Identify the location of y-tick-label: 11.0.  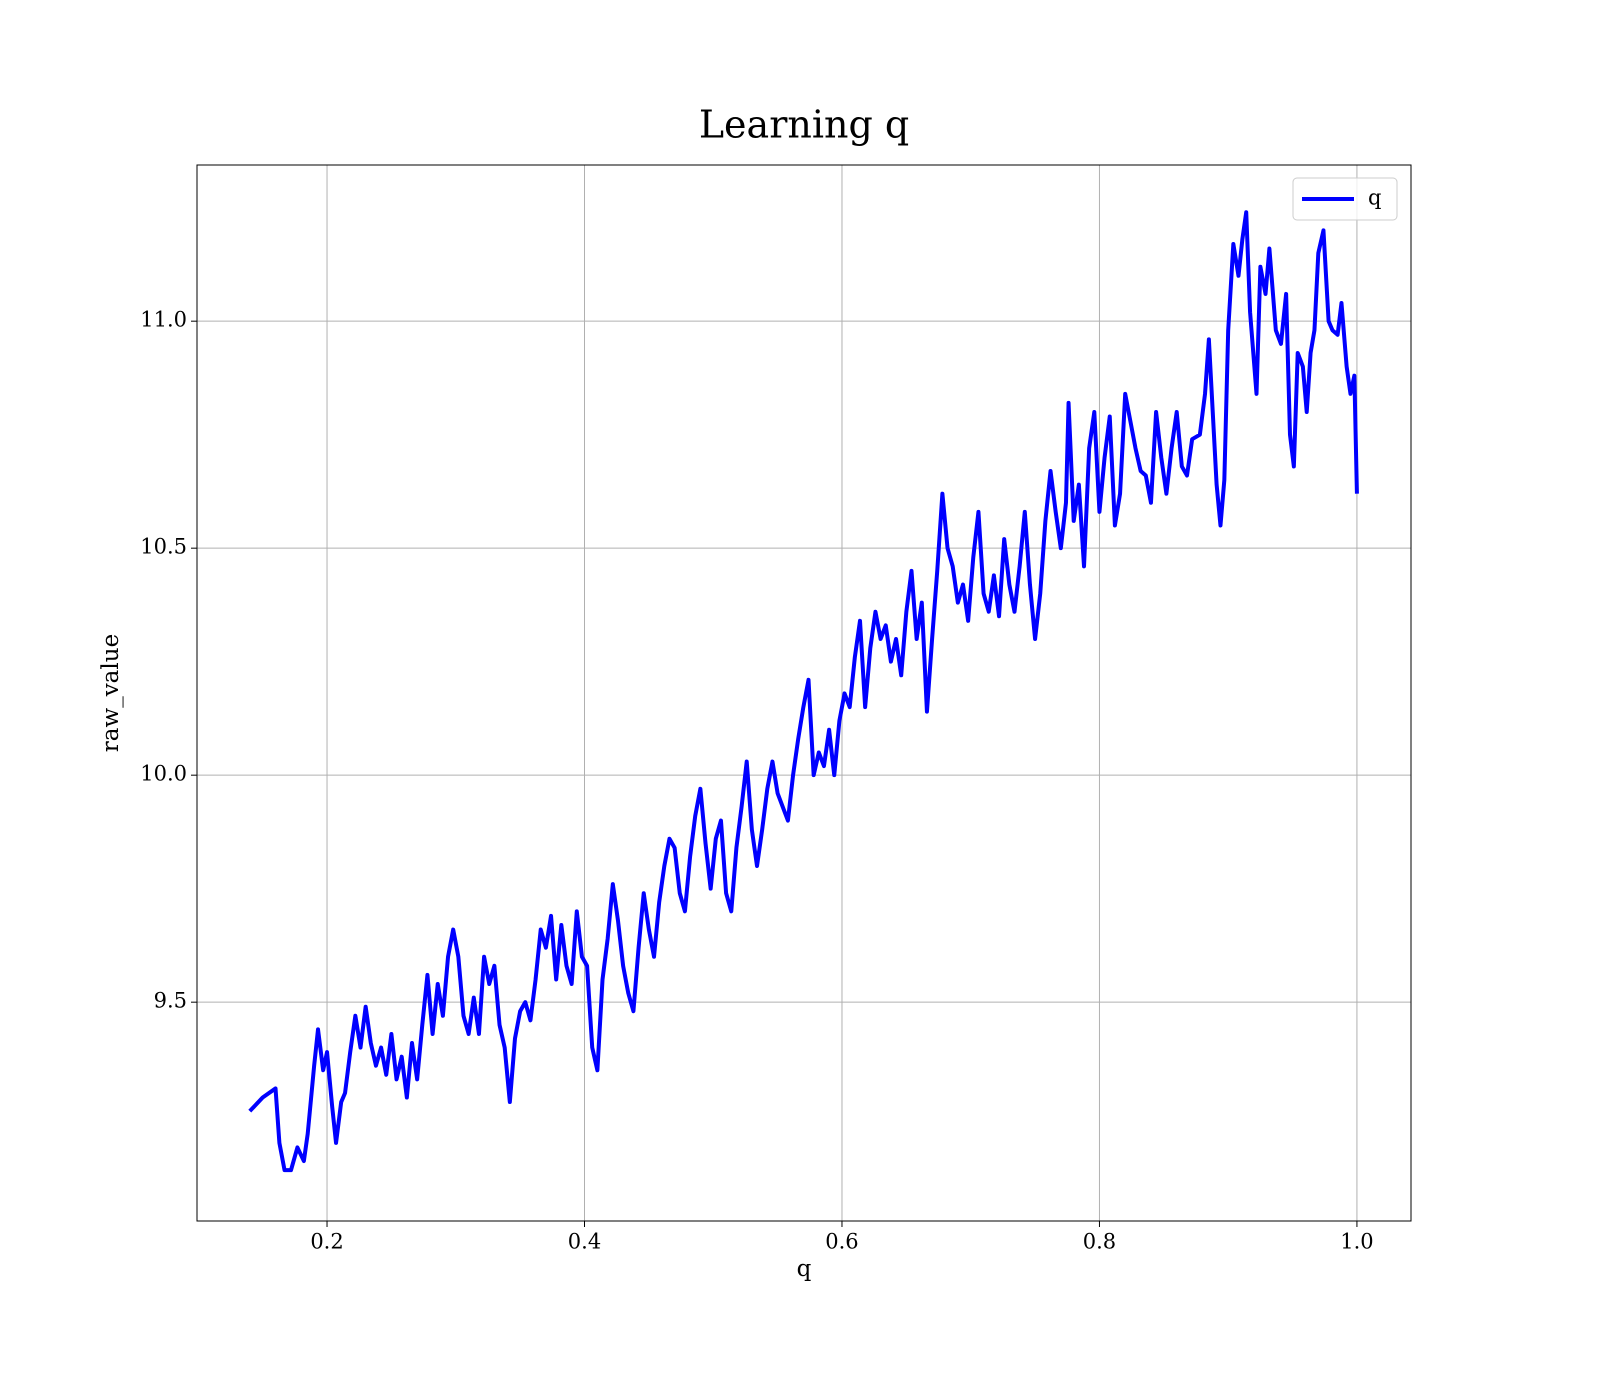
(163, 320).